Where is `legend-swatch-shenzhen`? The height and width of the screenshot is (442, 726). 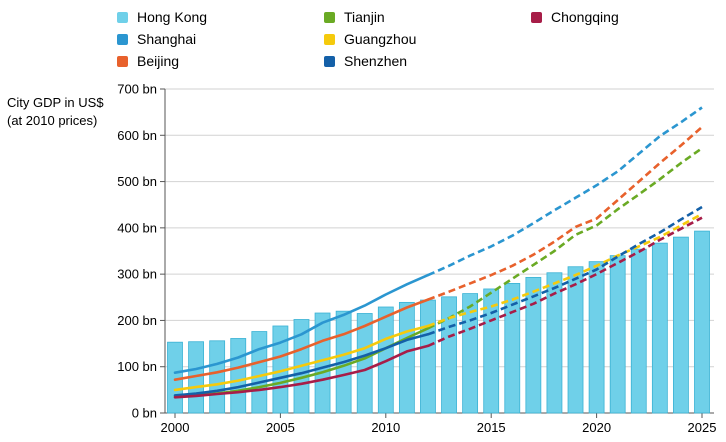
legend-swatch-shenzhen is located at coordinates (329, 61).